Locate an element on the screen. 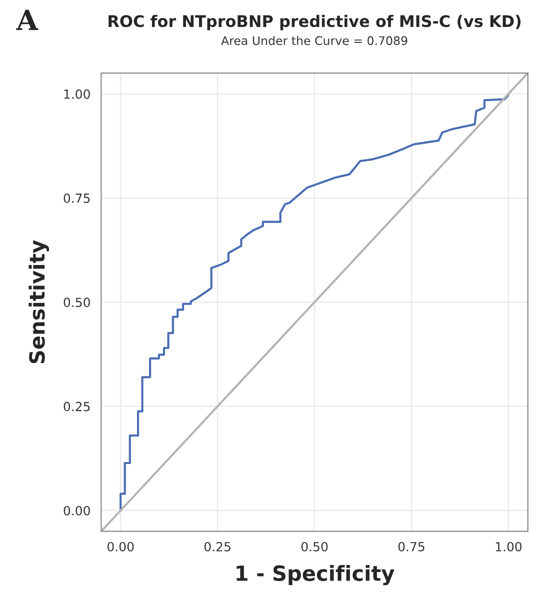 The width and height of the screenshot is (547, 599). y-tick-label: 0.25 is located at coordinates (77, 407).